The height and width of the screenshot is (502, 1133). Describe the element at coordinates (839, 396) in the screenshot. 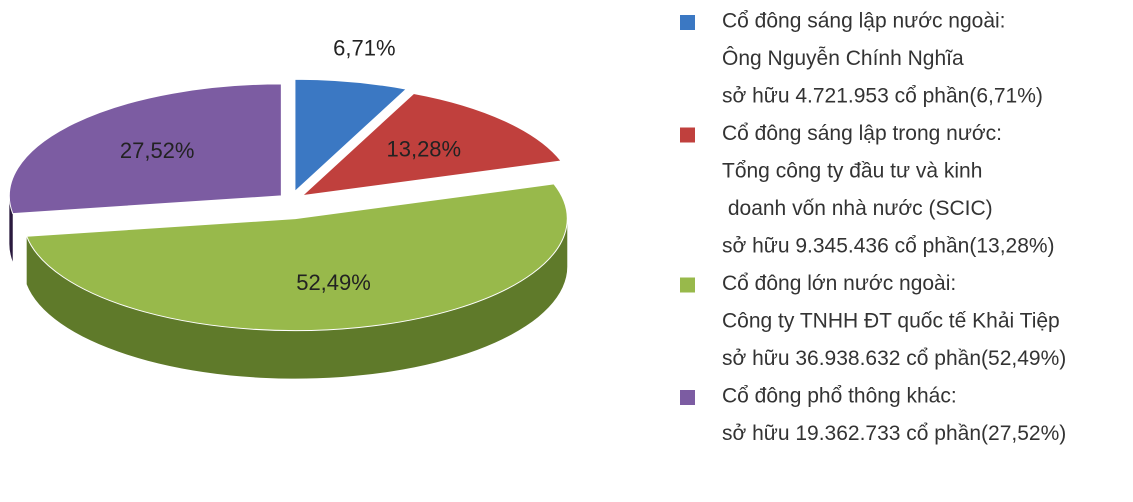

I see `legend-text: Cổ đông phổ thông khác:` at that location.